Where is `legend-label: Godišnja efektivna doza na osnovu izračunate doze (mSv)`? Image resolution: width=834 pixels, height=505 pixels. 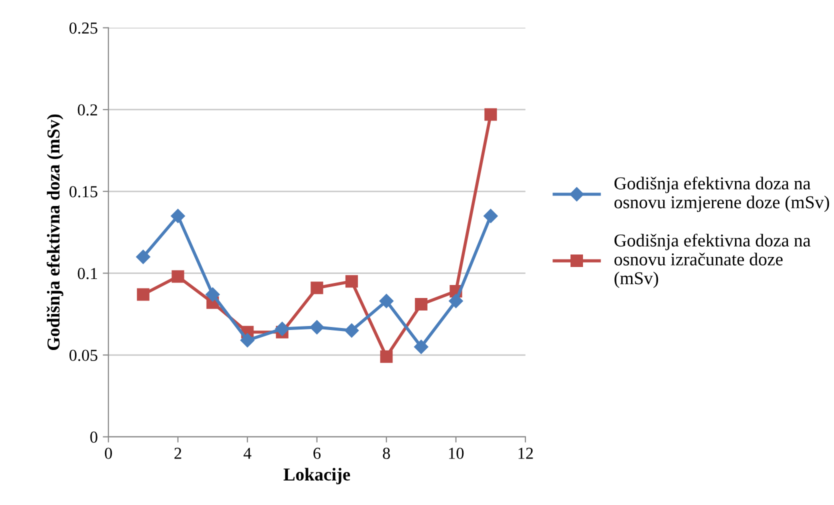 legend-label: Godišnja efektivna doza na osnovu izračunate doze (mSv) is located at coordinates (712, 261).